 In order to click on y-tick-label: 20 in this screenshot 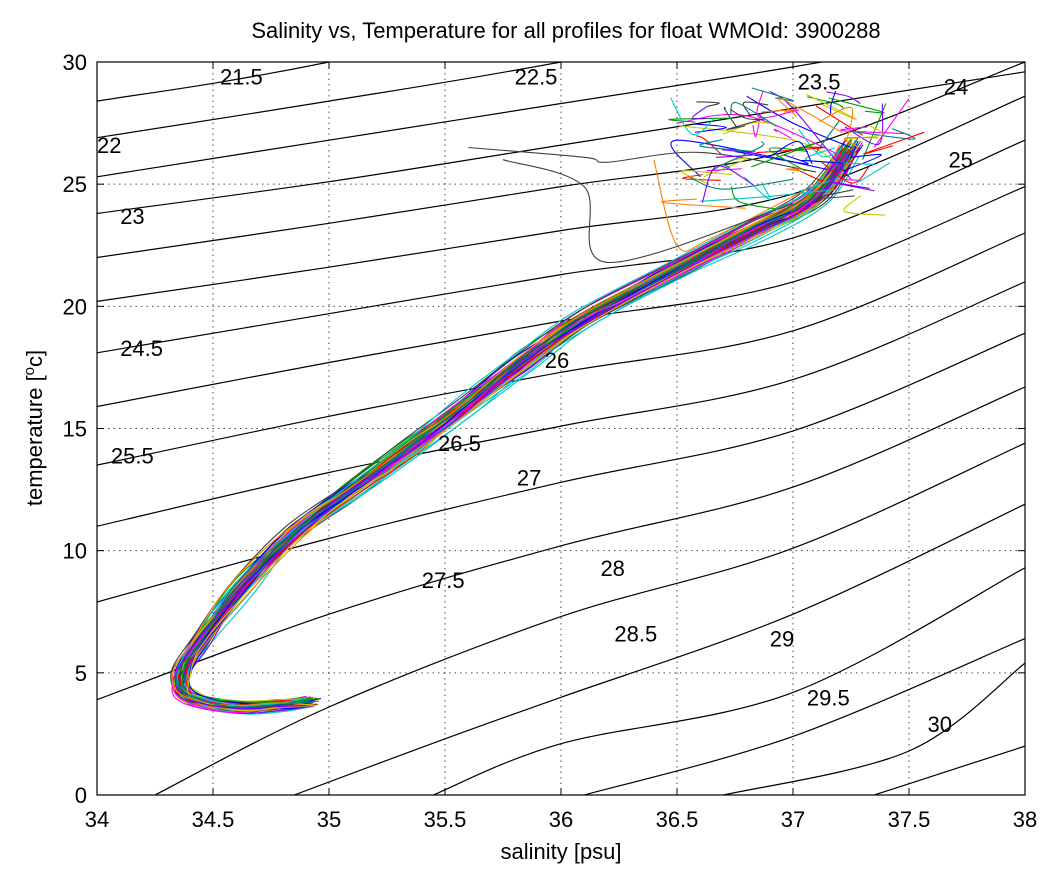, I will do `click(75, 306)`.